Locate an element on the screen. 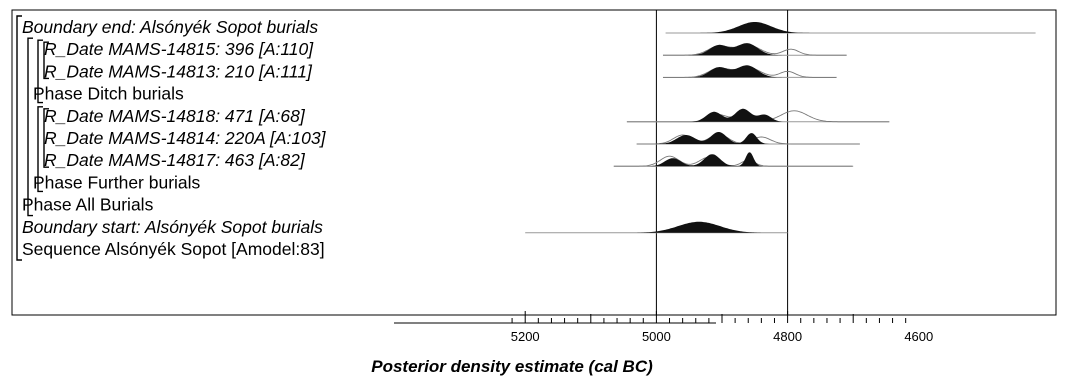 This screenshot has width=1066, height=386. row-phase: Phase Further burials is located at coordinates (117, 182).